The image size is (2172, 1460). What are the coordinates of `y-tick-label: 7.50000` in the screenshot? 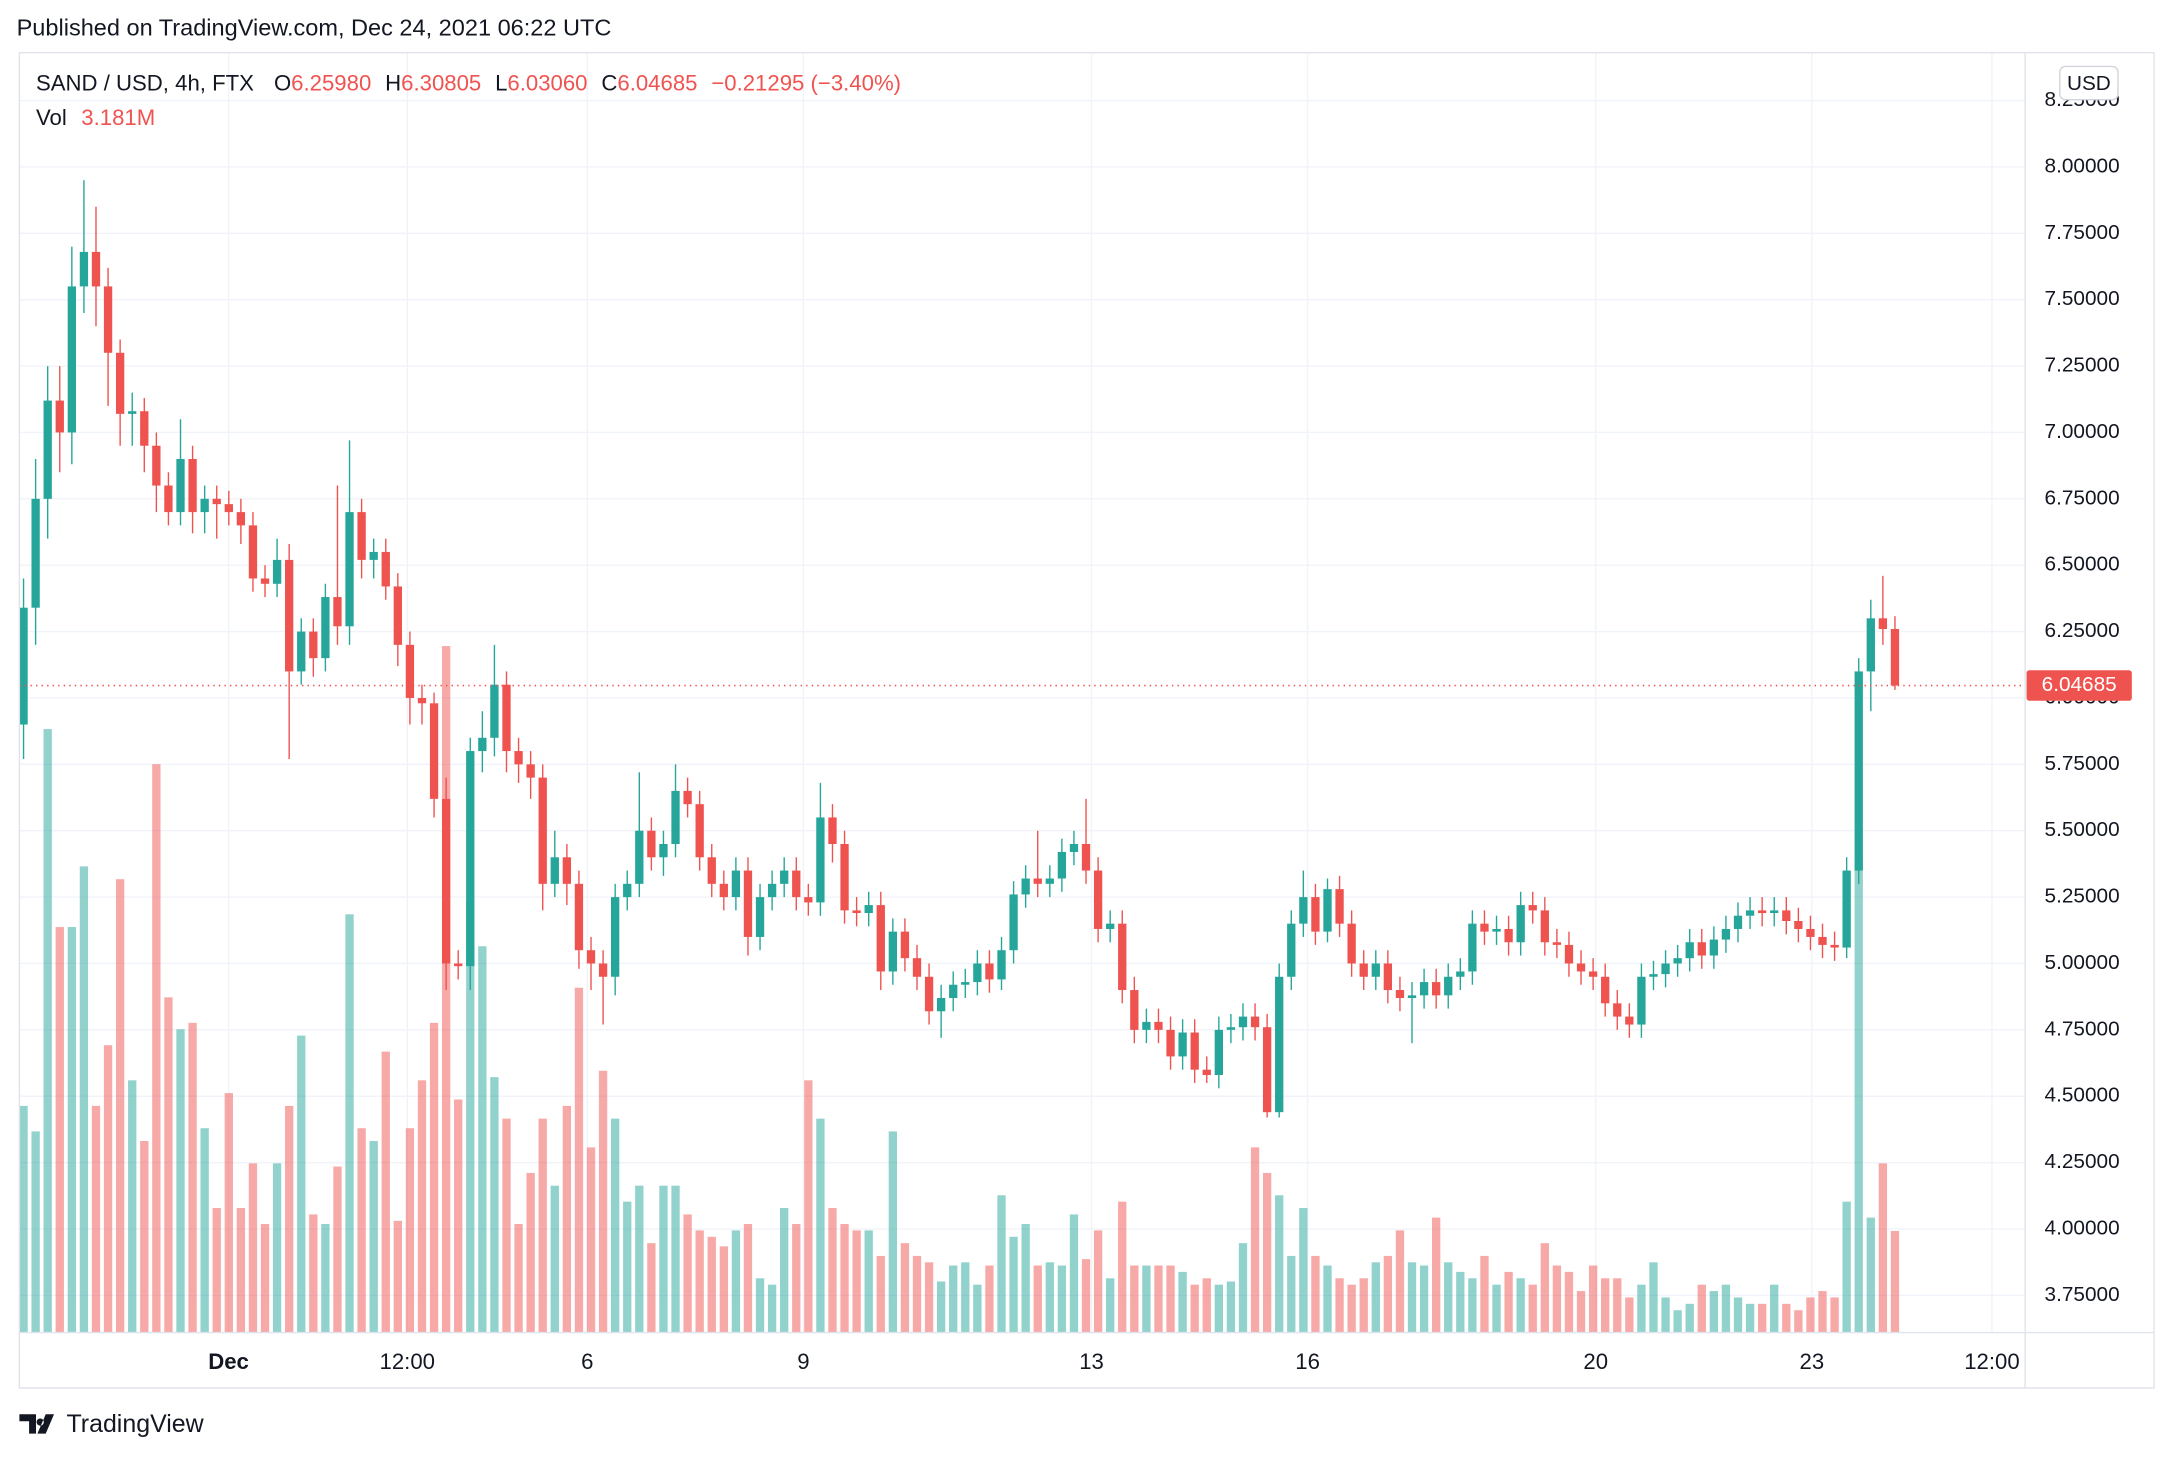 It's located at (2082, 298).